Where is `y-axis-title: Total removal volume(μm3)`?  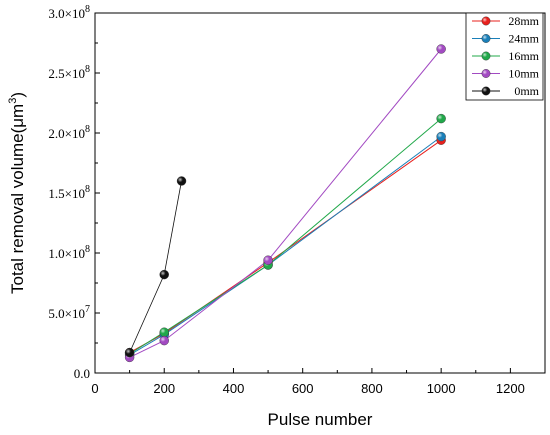
y-axis-title: Total removal volume(μm3) is located at coordinates (17, 193).